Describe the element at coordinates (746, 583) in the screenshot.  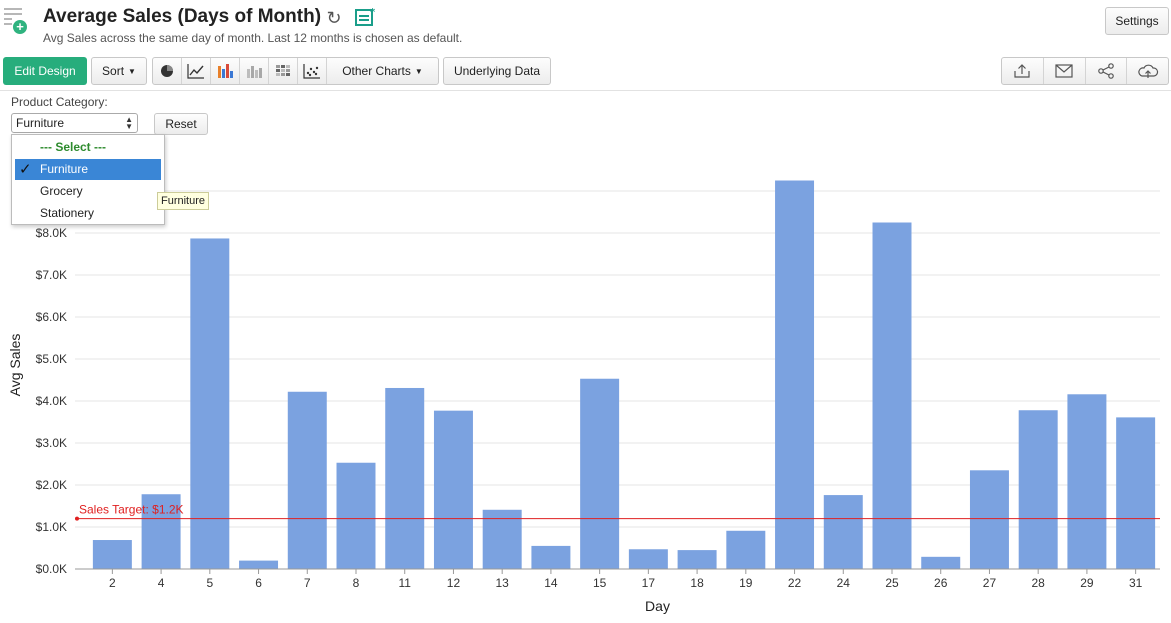
I see `x-tick-label: 19` at that location.